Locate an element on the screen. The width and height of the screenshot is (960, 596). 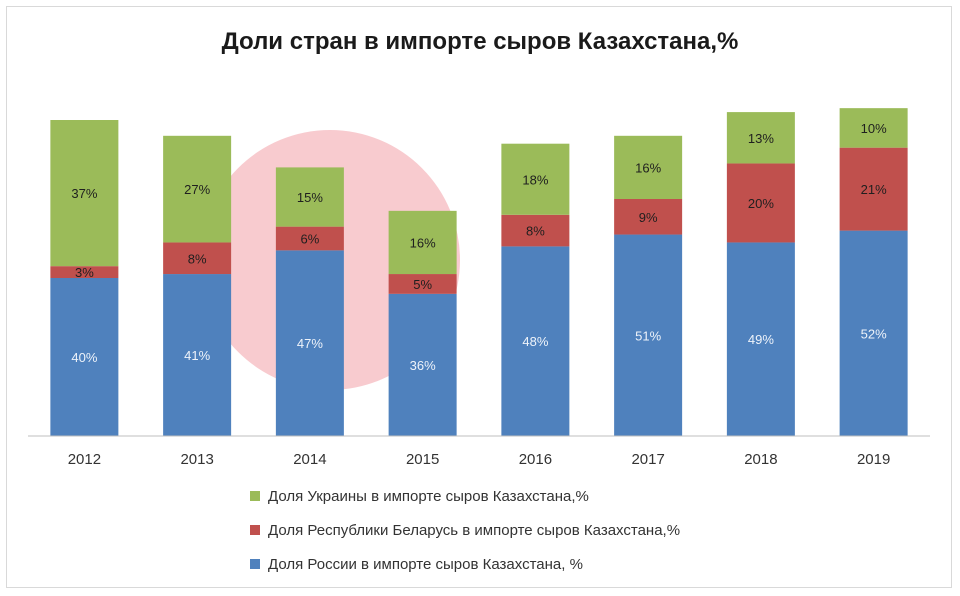
data-label-2019-2: 10% is located at coordinates (874, 128).